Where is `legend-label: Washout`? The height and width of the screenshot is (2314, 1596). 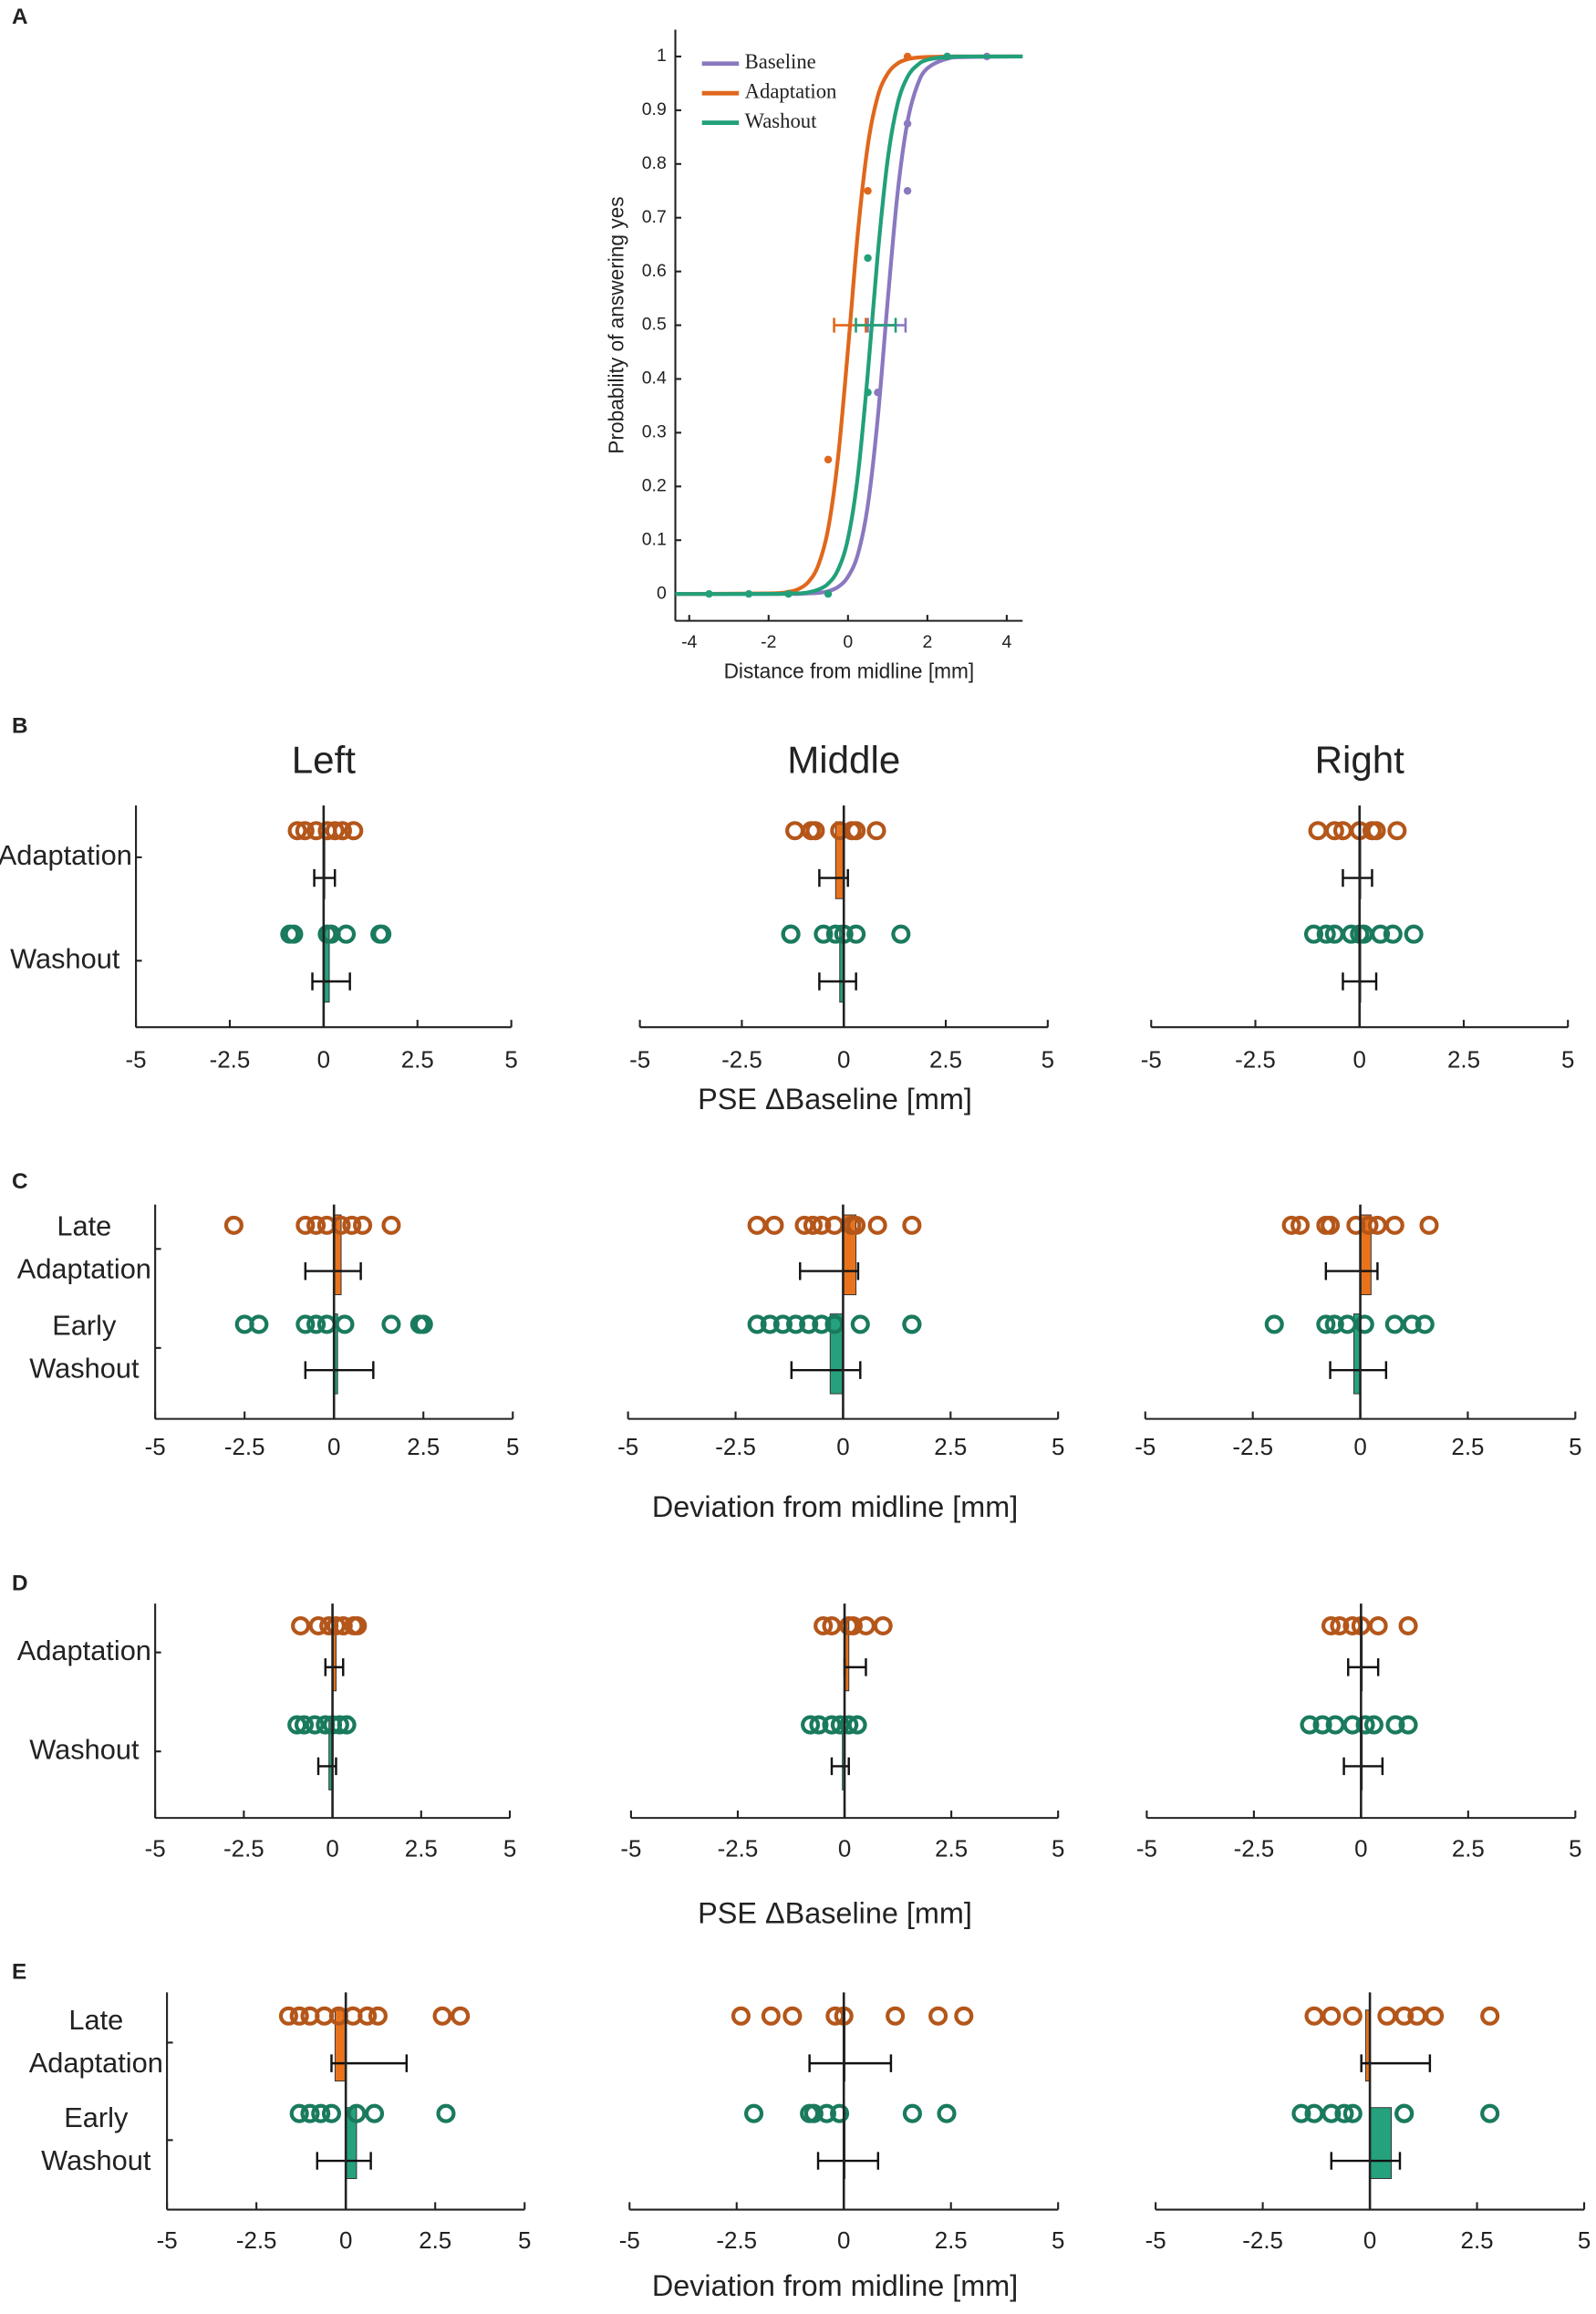
legend-label: Washout is located at coordinates (781, 120).